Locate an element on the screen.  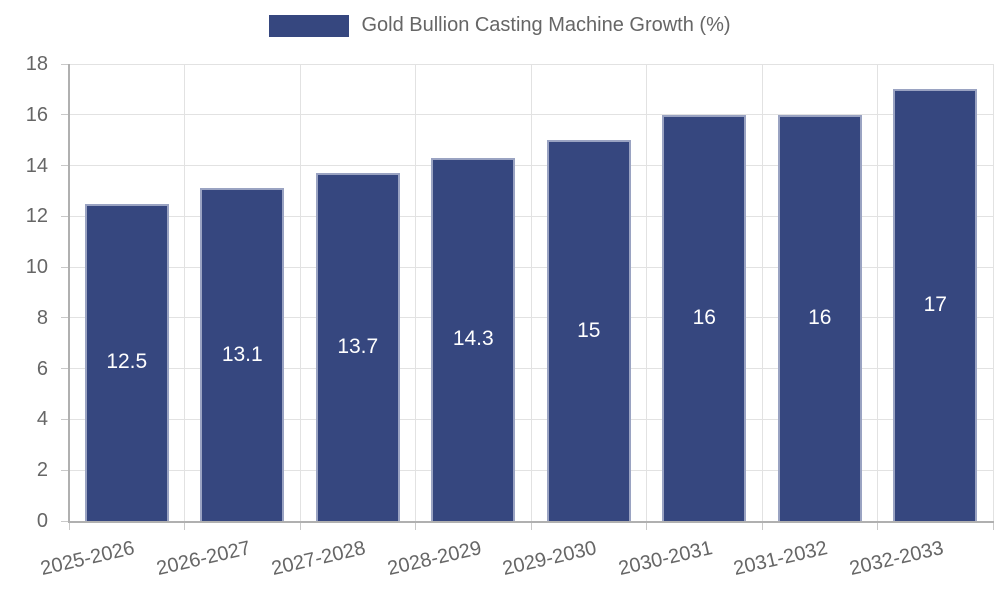
bar-value-label: 13.1 is located at coordinates (242, 354).